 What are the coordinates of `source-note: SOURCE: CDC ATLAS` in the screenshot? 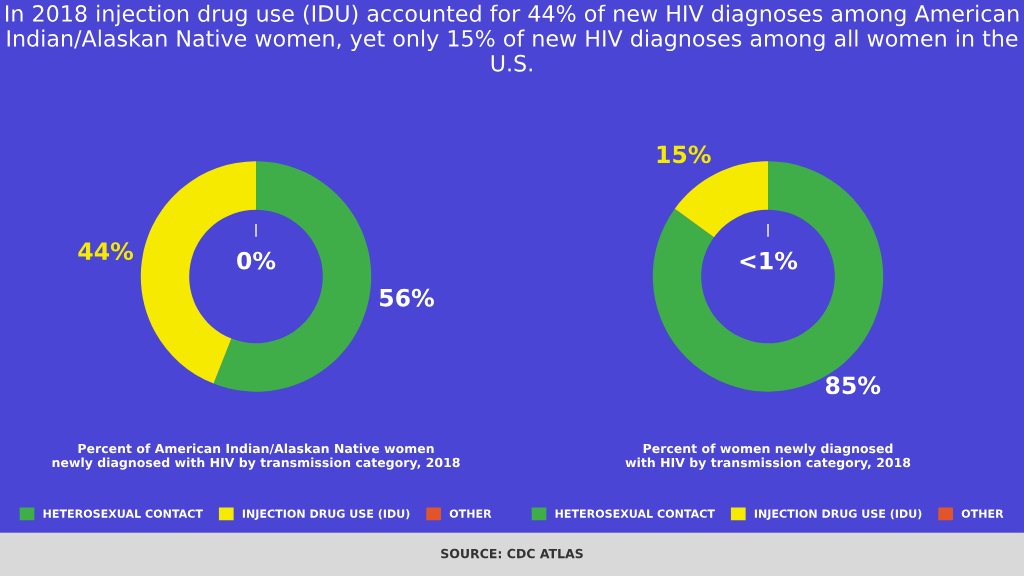 It's located at (512, 553).